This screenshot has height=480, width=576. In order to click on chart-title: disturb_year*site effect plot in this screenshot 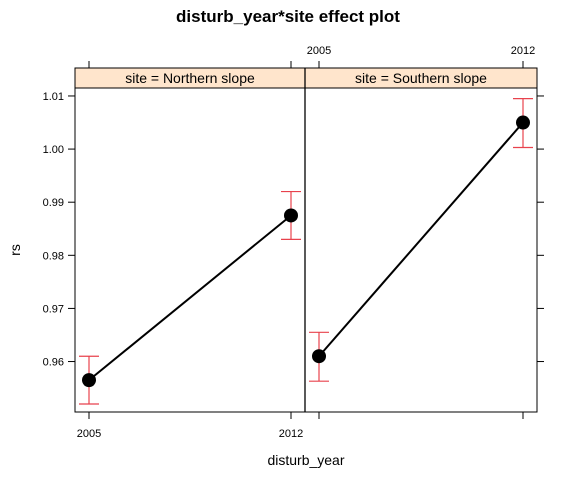, I will do `click(288, 16)`.